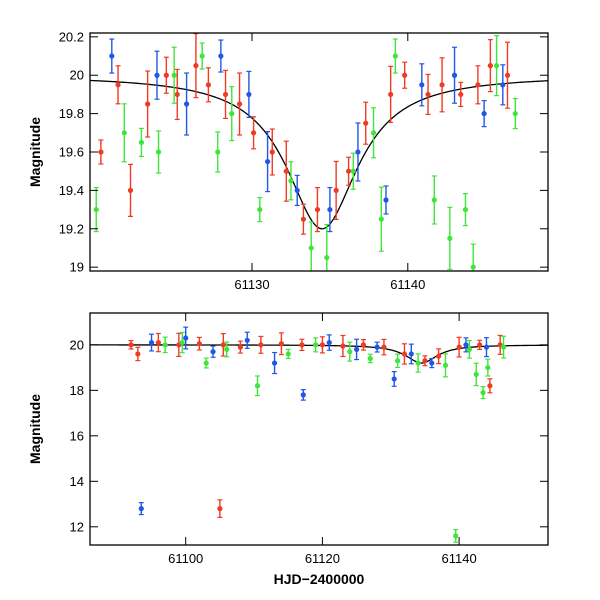 Image resolution: width=600 pixels, height=600 pixels. What do you see at coordinates (77, 435) in the screenshot?
I see `bottom-y-tick-label: 16` at bounding box center [77, 435].